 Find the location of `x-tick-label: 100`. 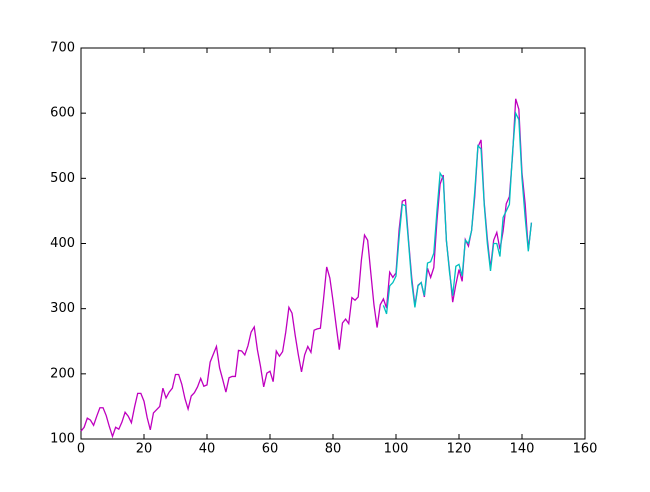

x-tick-label: 100 is located at coordinates (396, 449).